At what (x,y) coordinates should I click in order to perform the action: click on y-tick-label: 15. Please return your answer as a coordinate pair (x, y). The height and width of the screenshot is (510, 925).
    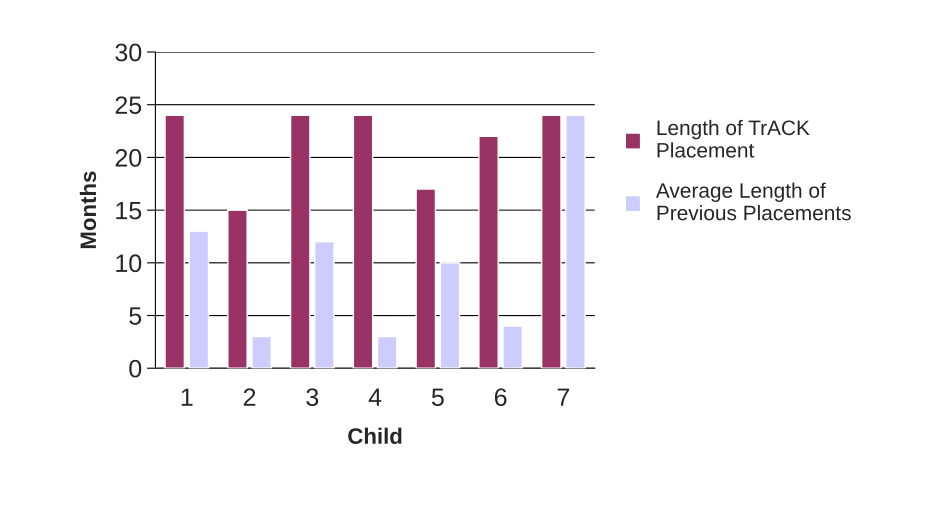
    Looking at the image, I should click on (129, 211).